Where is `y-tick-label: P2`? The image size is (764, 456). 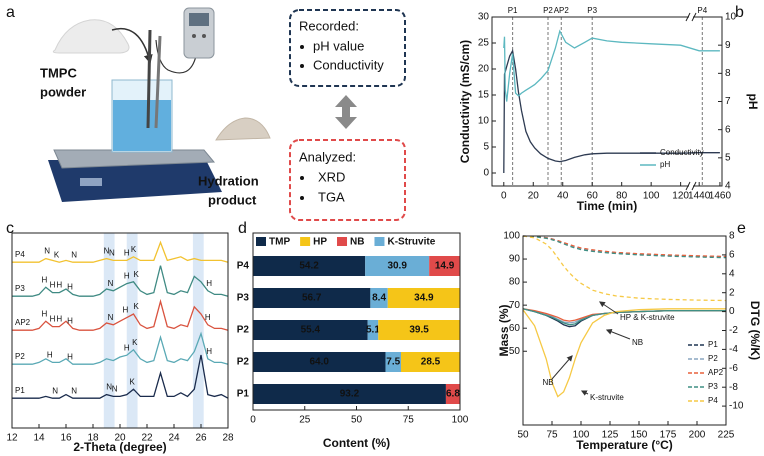 y-tick-label: P2 is located at coordinates (243, 362).